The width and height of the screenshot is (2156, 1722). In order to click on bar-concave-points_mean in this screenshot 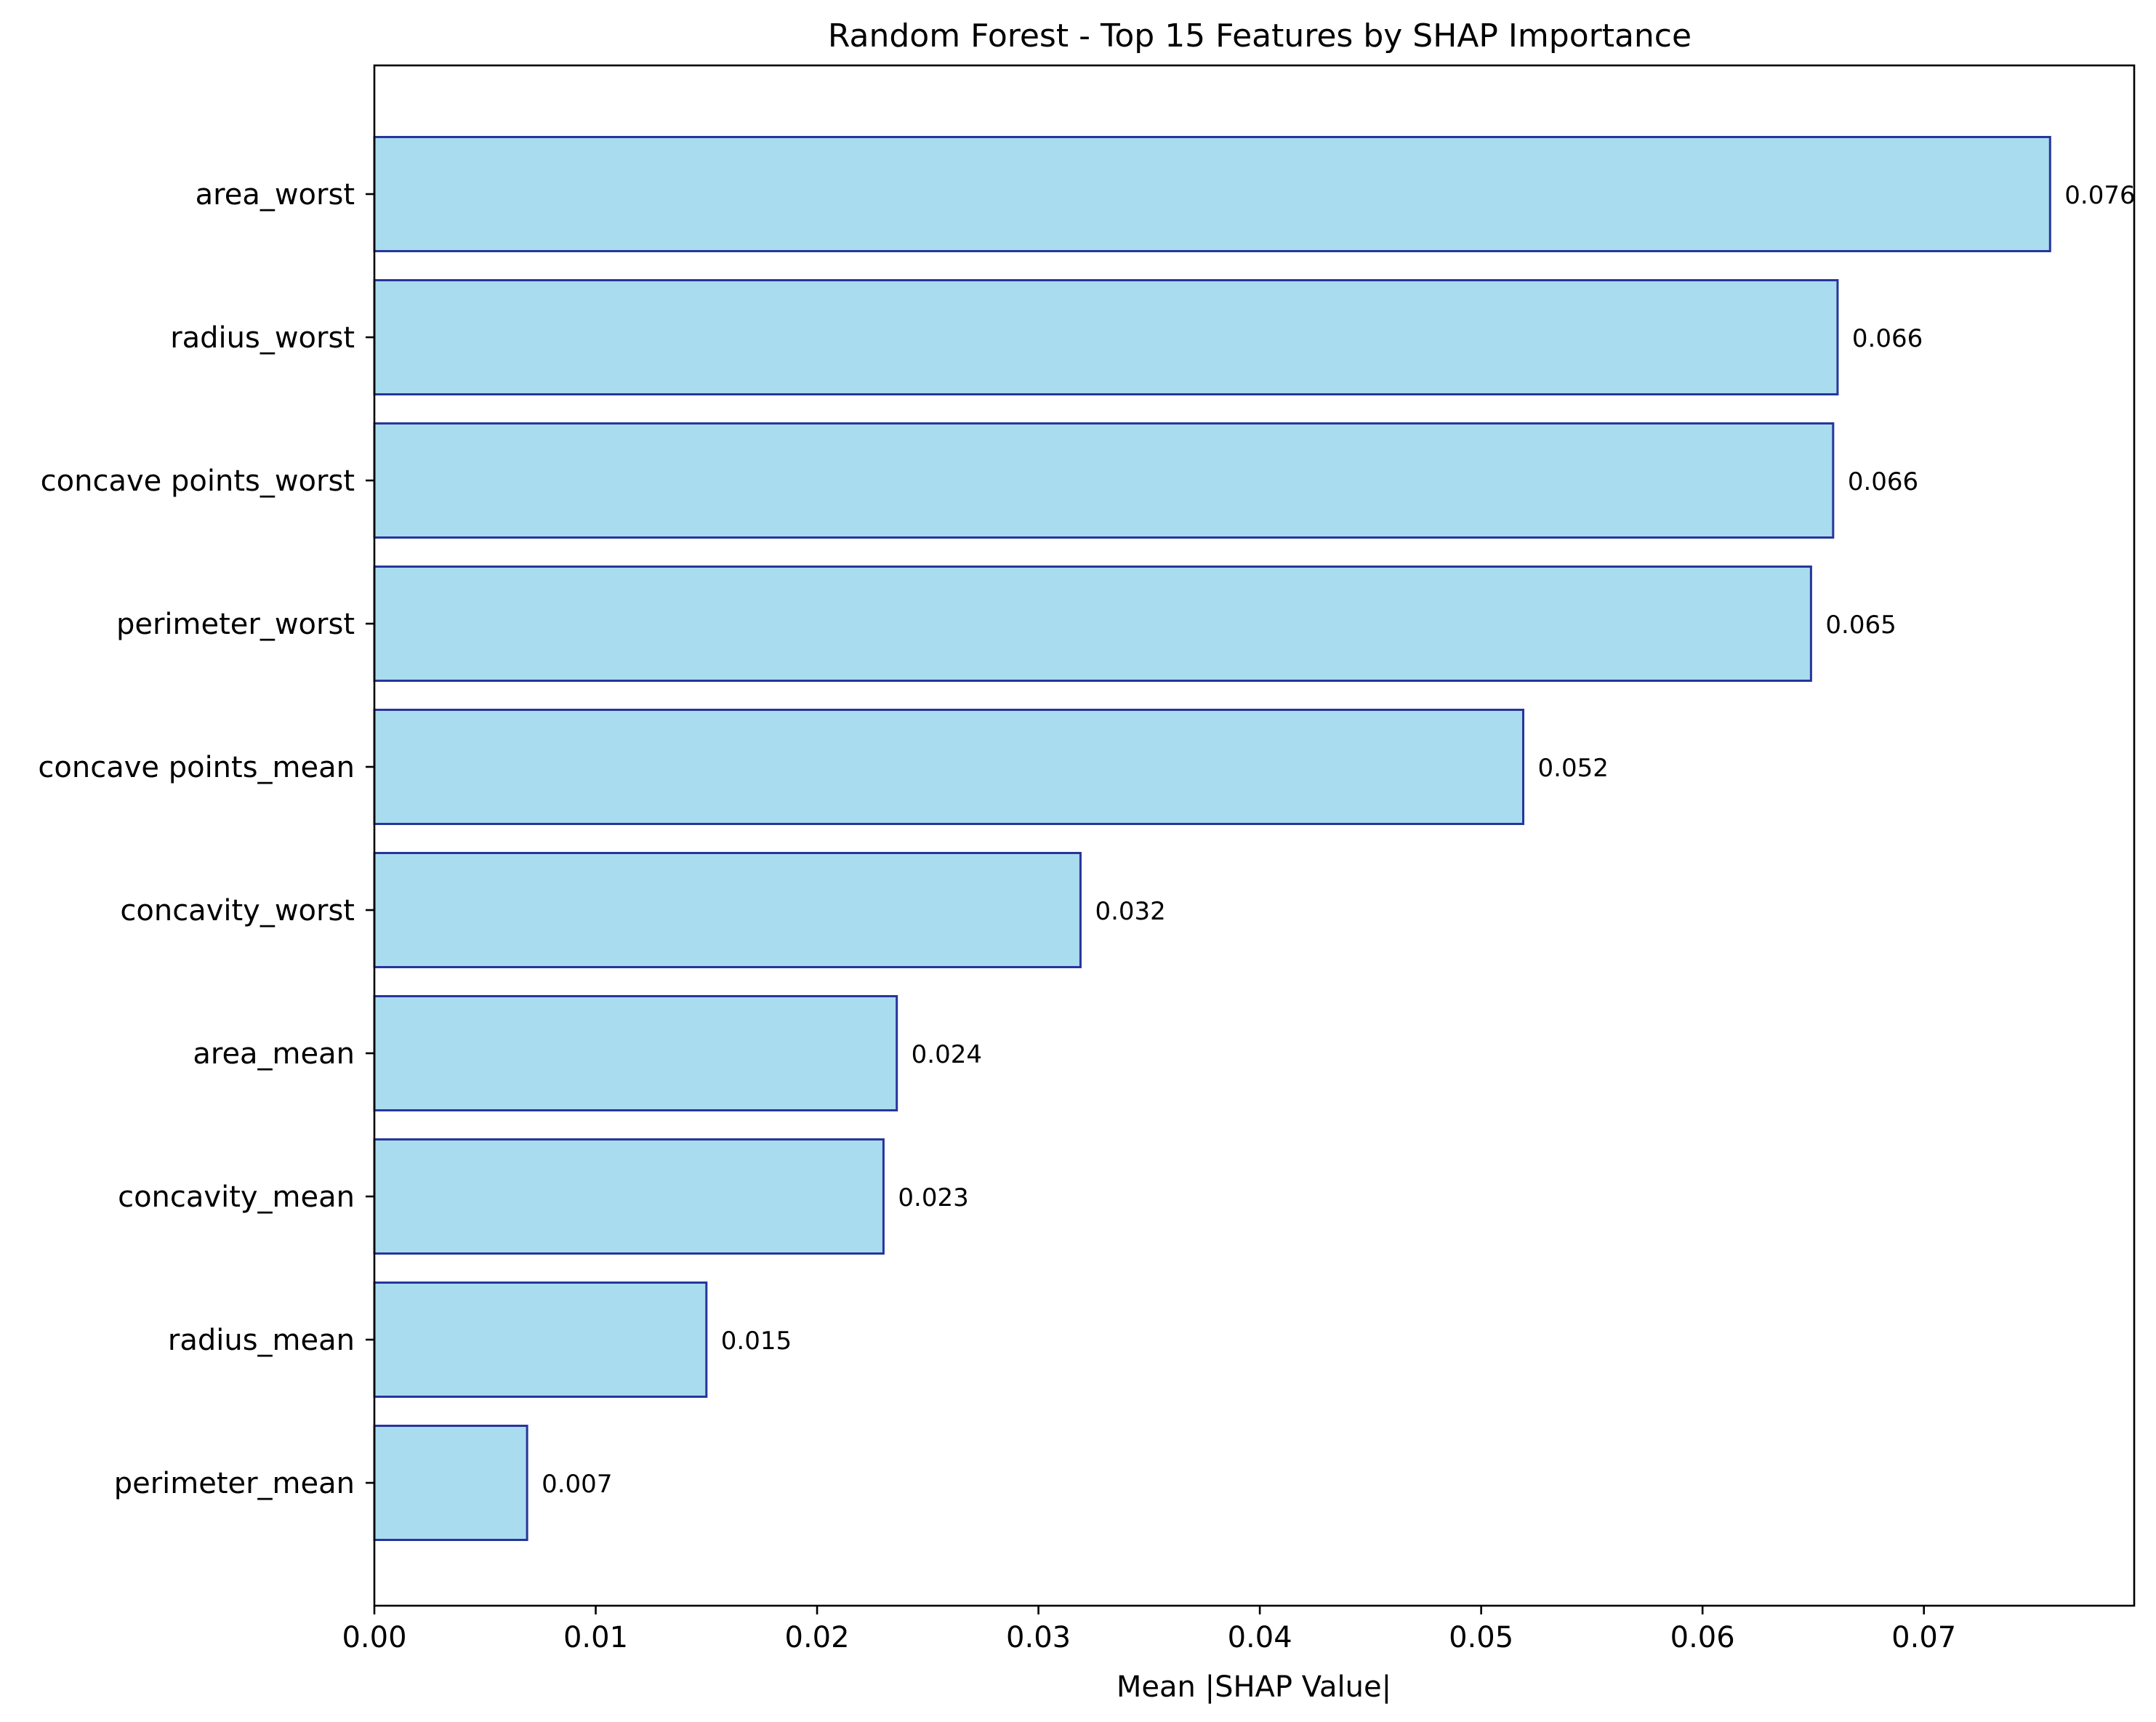, I will do `click(949, 767)`.